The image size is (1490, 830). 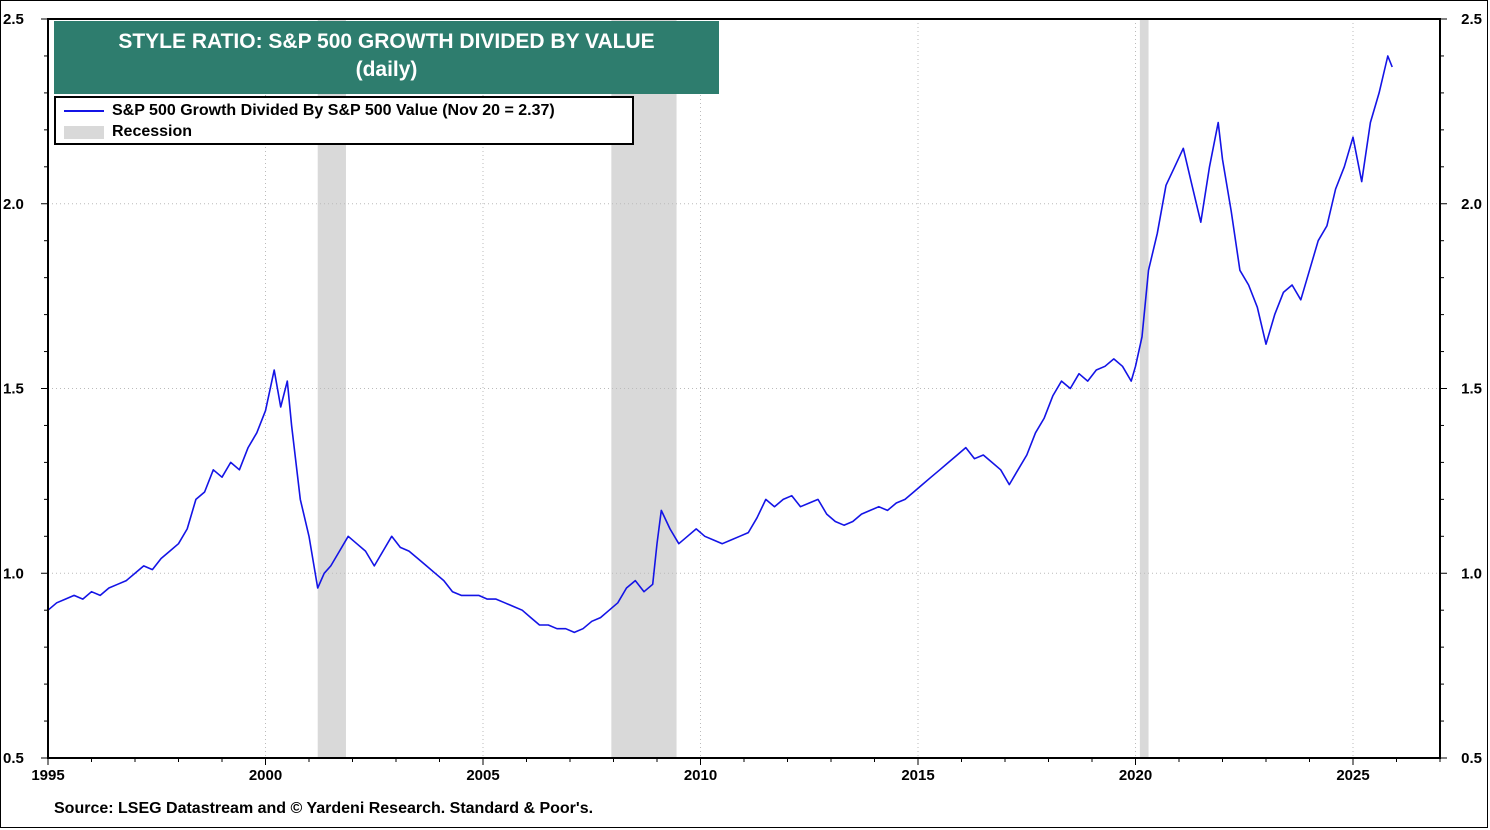 I want to click on legend-item-recession: Recession, so click(x=128, y=132).